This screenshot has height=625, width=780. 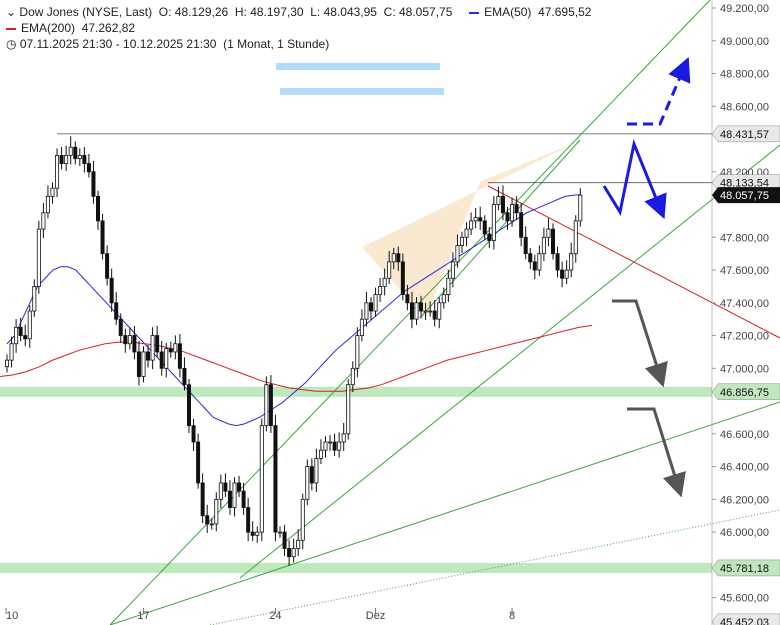 I want to click on legend-row-ema200: EMA(200) 47.262,82, so click(x=298, y=28).